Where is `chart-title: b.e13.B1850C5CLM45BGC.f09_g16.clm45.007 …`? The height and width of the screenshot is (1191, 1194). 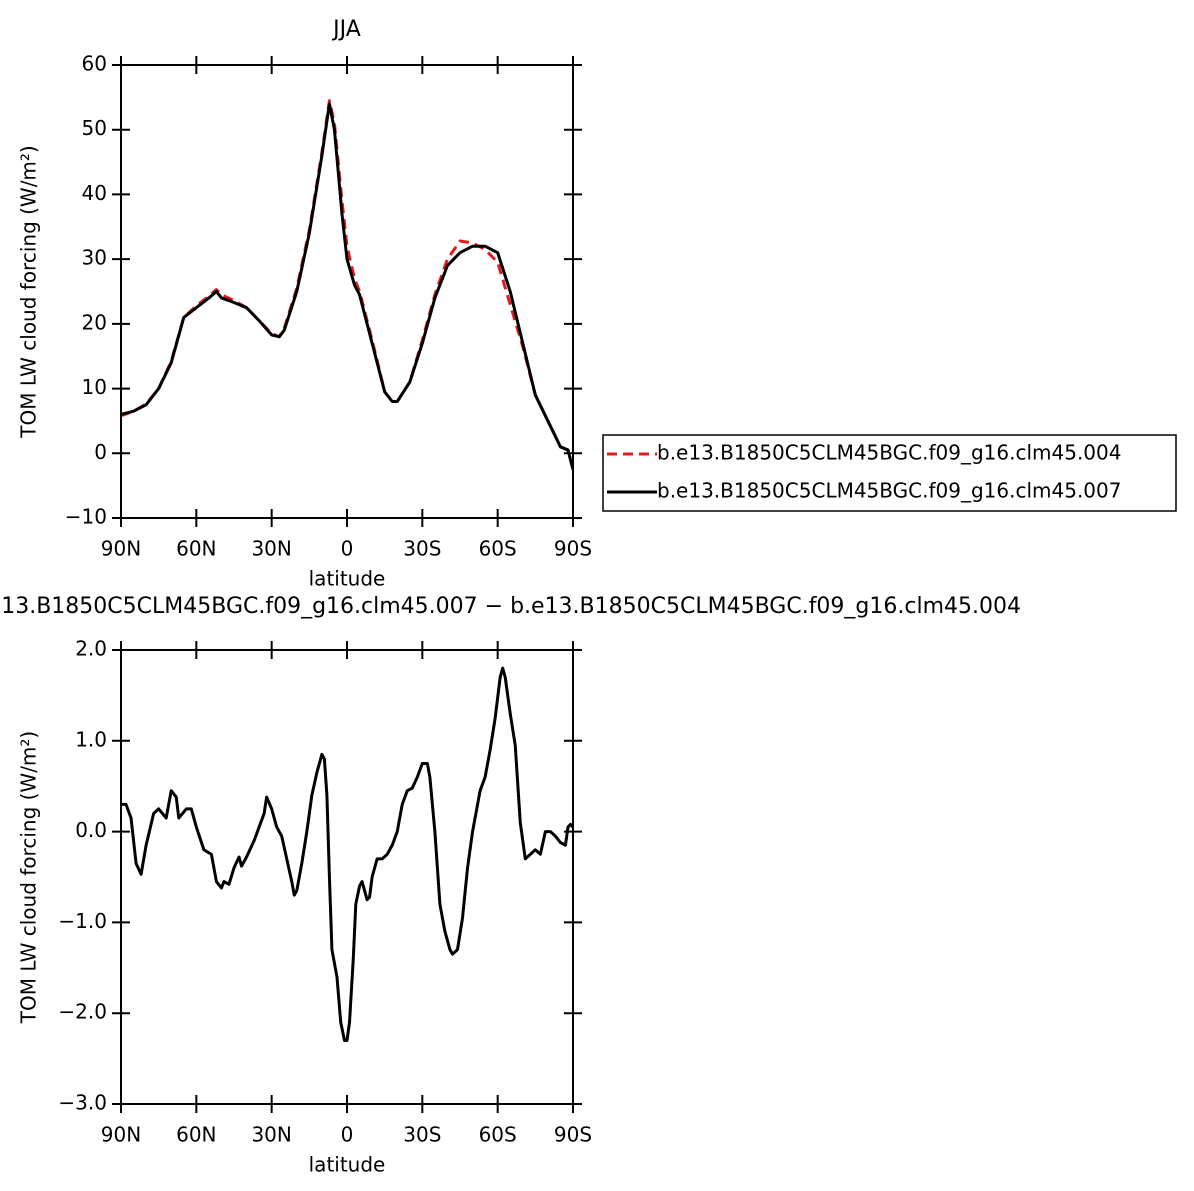
chart-title: b.e13.B1850C5CLM45BGC.f09_g16.clm45.007 … is located at coordinates (510, 606).